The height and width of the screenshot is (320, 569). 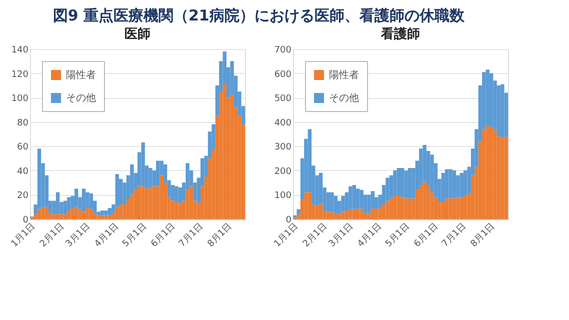 I want to click on y-tick-label: 300, so click(x=283, y=147).